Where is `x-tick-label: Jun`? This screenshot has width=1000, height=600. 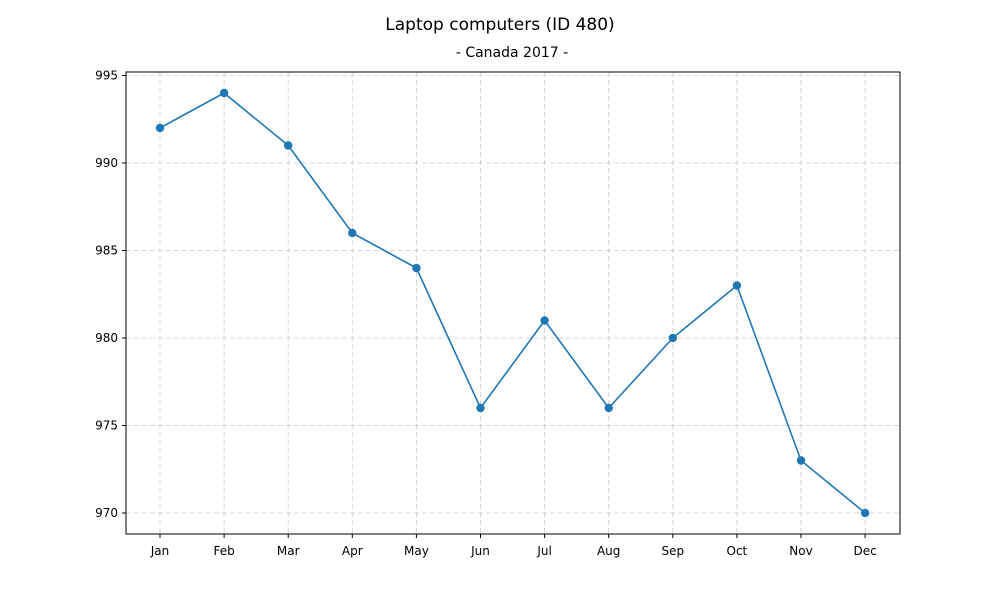 x-tick-label: Jun is located at coordinates (480, 551).